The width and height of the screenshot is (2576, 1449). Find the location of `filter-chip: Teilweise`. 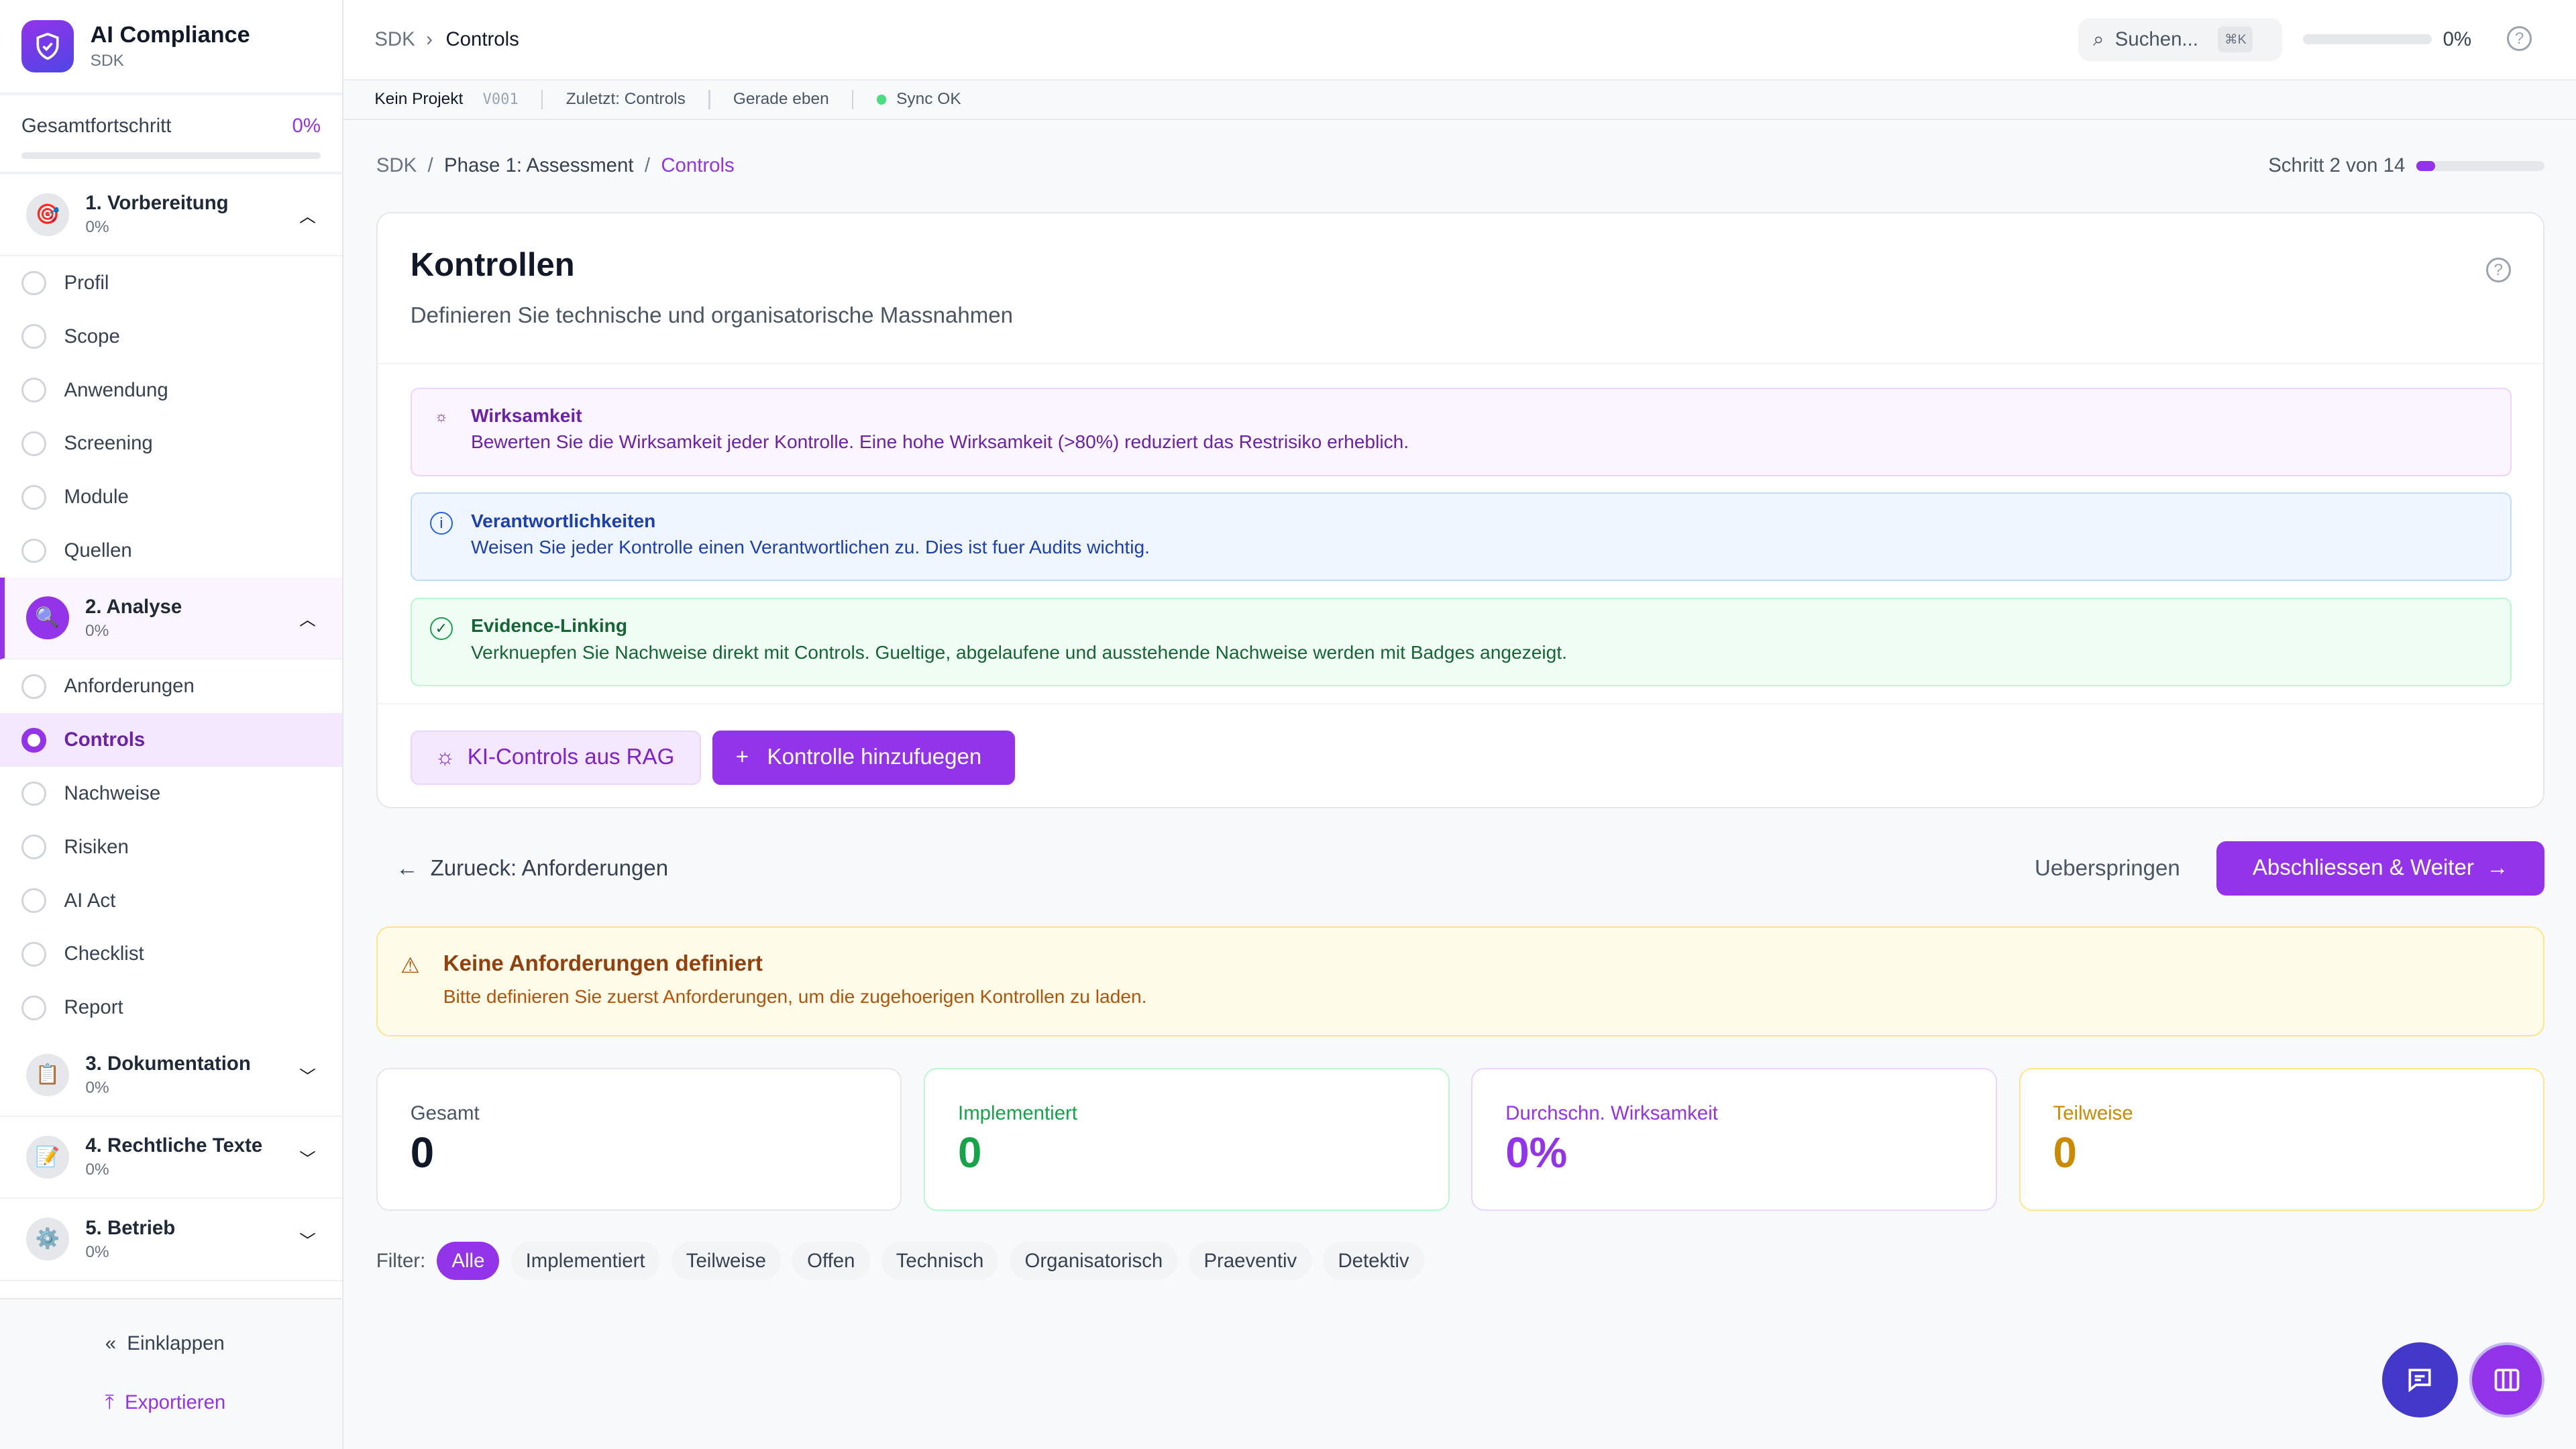

filter-chip: Teilweise is located at coordinates (726, 1261).